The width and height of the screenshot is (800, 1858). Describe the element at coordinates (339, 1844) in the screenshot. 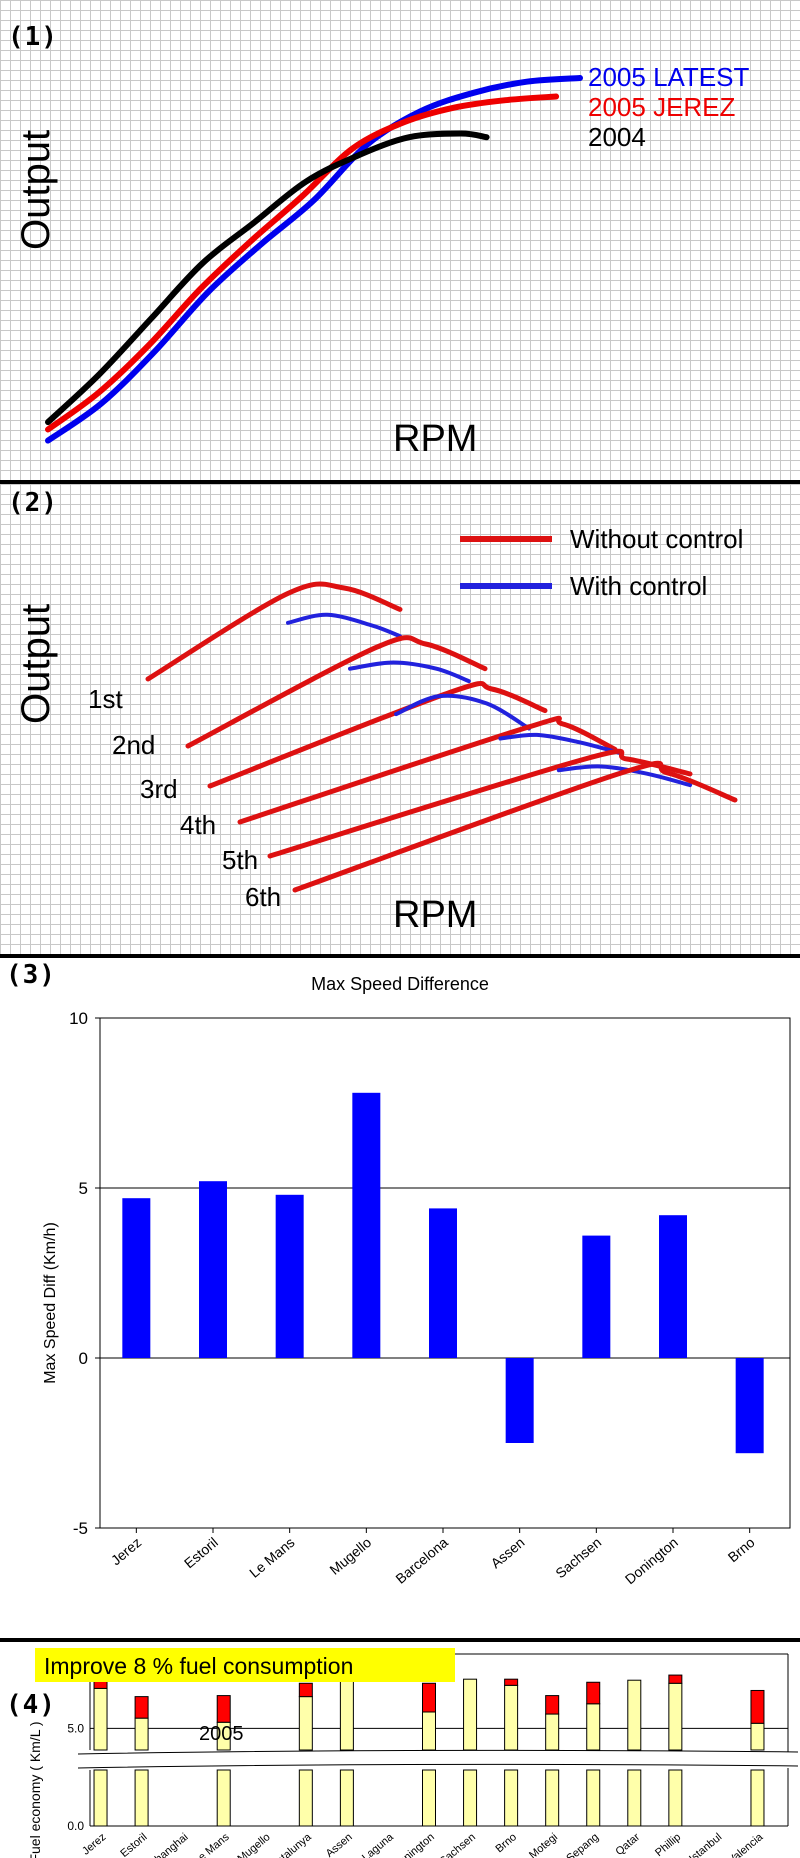

I see `x-tick-label-assen: Assen` at that location.